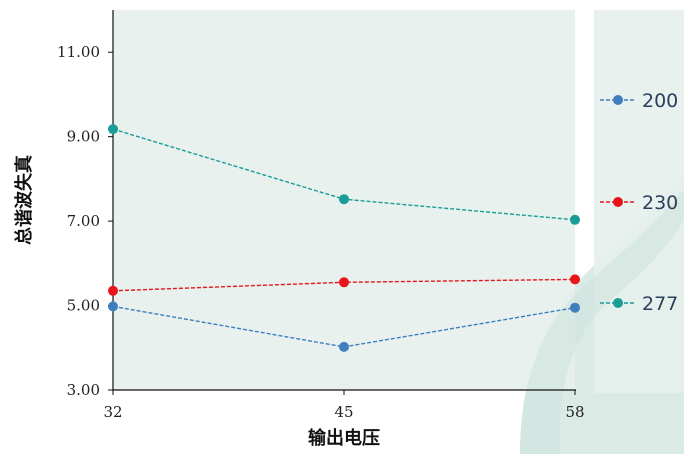 The width and height of the screenshot is (684, 454). Describe the element at coordinates (24, 200) in the screenshot. I see `y-axis-title: 总谐波失真` at that location.